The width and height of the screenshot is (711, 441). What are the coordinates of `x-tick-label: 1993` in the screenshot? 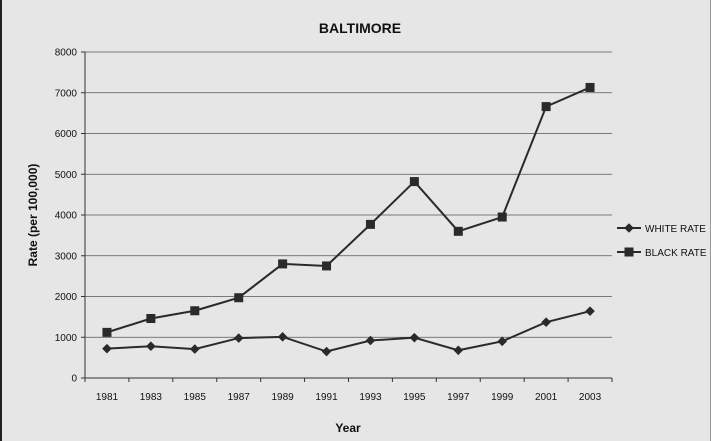 It's located at (370, 397).